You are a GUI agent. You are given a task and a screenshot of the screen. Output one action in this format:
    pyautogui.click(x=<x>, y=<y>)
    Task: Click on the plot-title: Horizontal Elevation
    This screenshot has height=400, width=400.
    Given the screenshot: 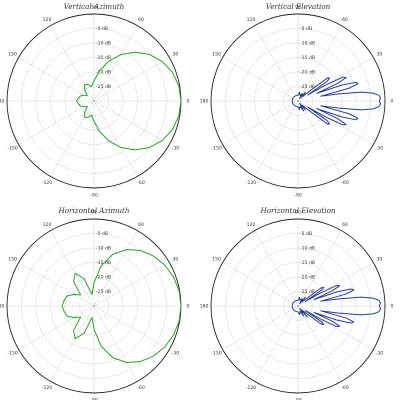 What is the action you would take?
    pyautogui.click(x=297, y=210)
    